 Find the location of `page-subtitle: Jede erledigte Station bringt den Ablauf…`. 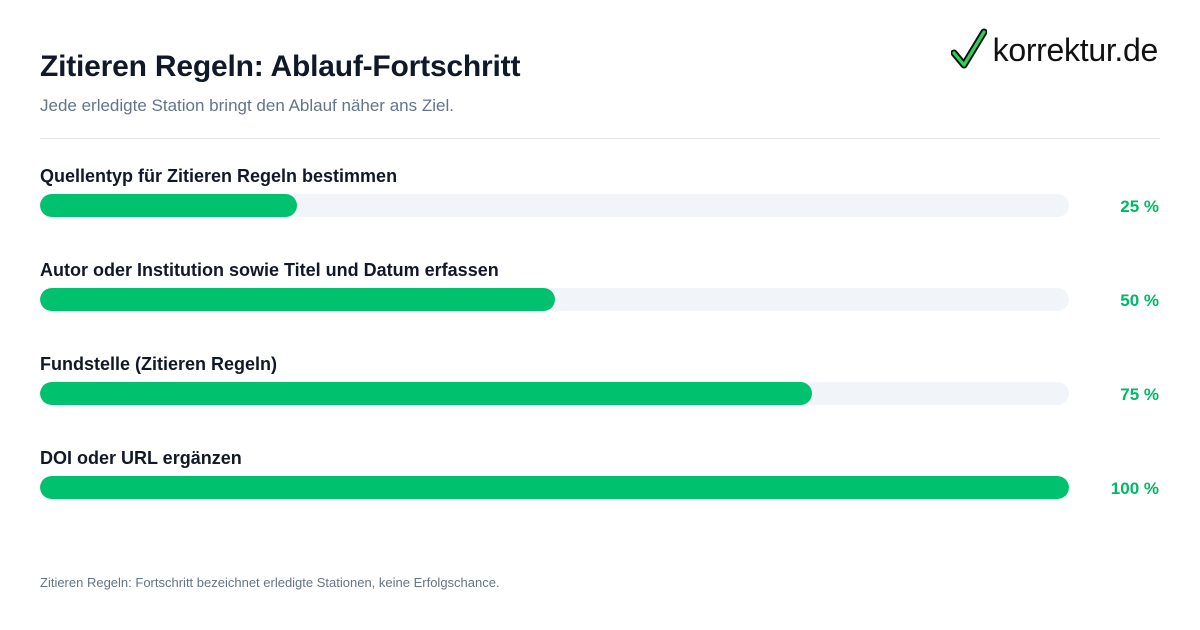

page-subtitle: Jede erledigte Station bringt den Ablauf… is located at coordinates (247, 105).